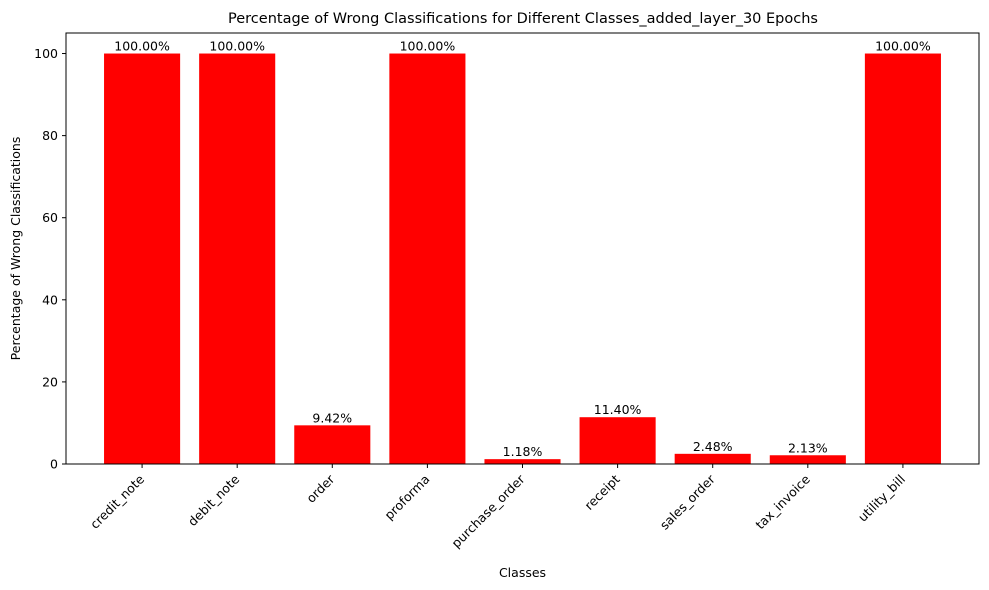 The width and height of the screenshot is (989, 590). Describe the element at coordinates (50, 135) in the screenshot. I see `y-tick-label-80: 80` at that location.